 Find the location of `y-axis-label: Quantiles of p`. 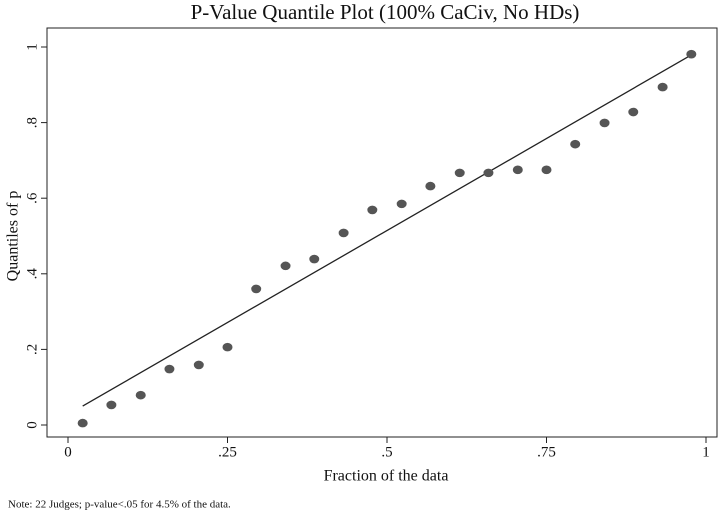

y-axis-label: Quantiles of p is located at coordinates (13, 236).